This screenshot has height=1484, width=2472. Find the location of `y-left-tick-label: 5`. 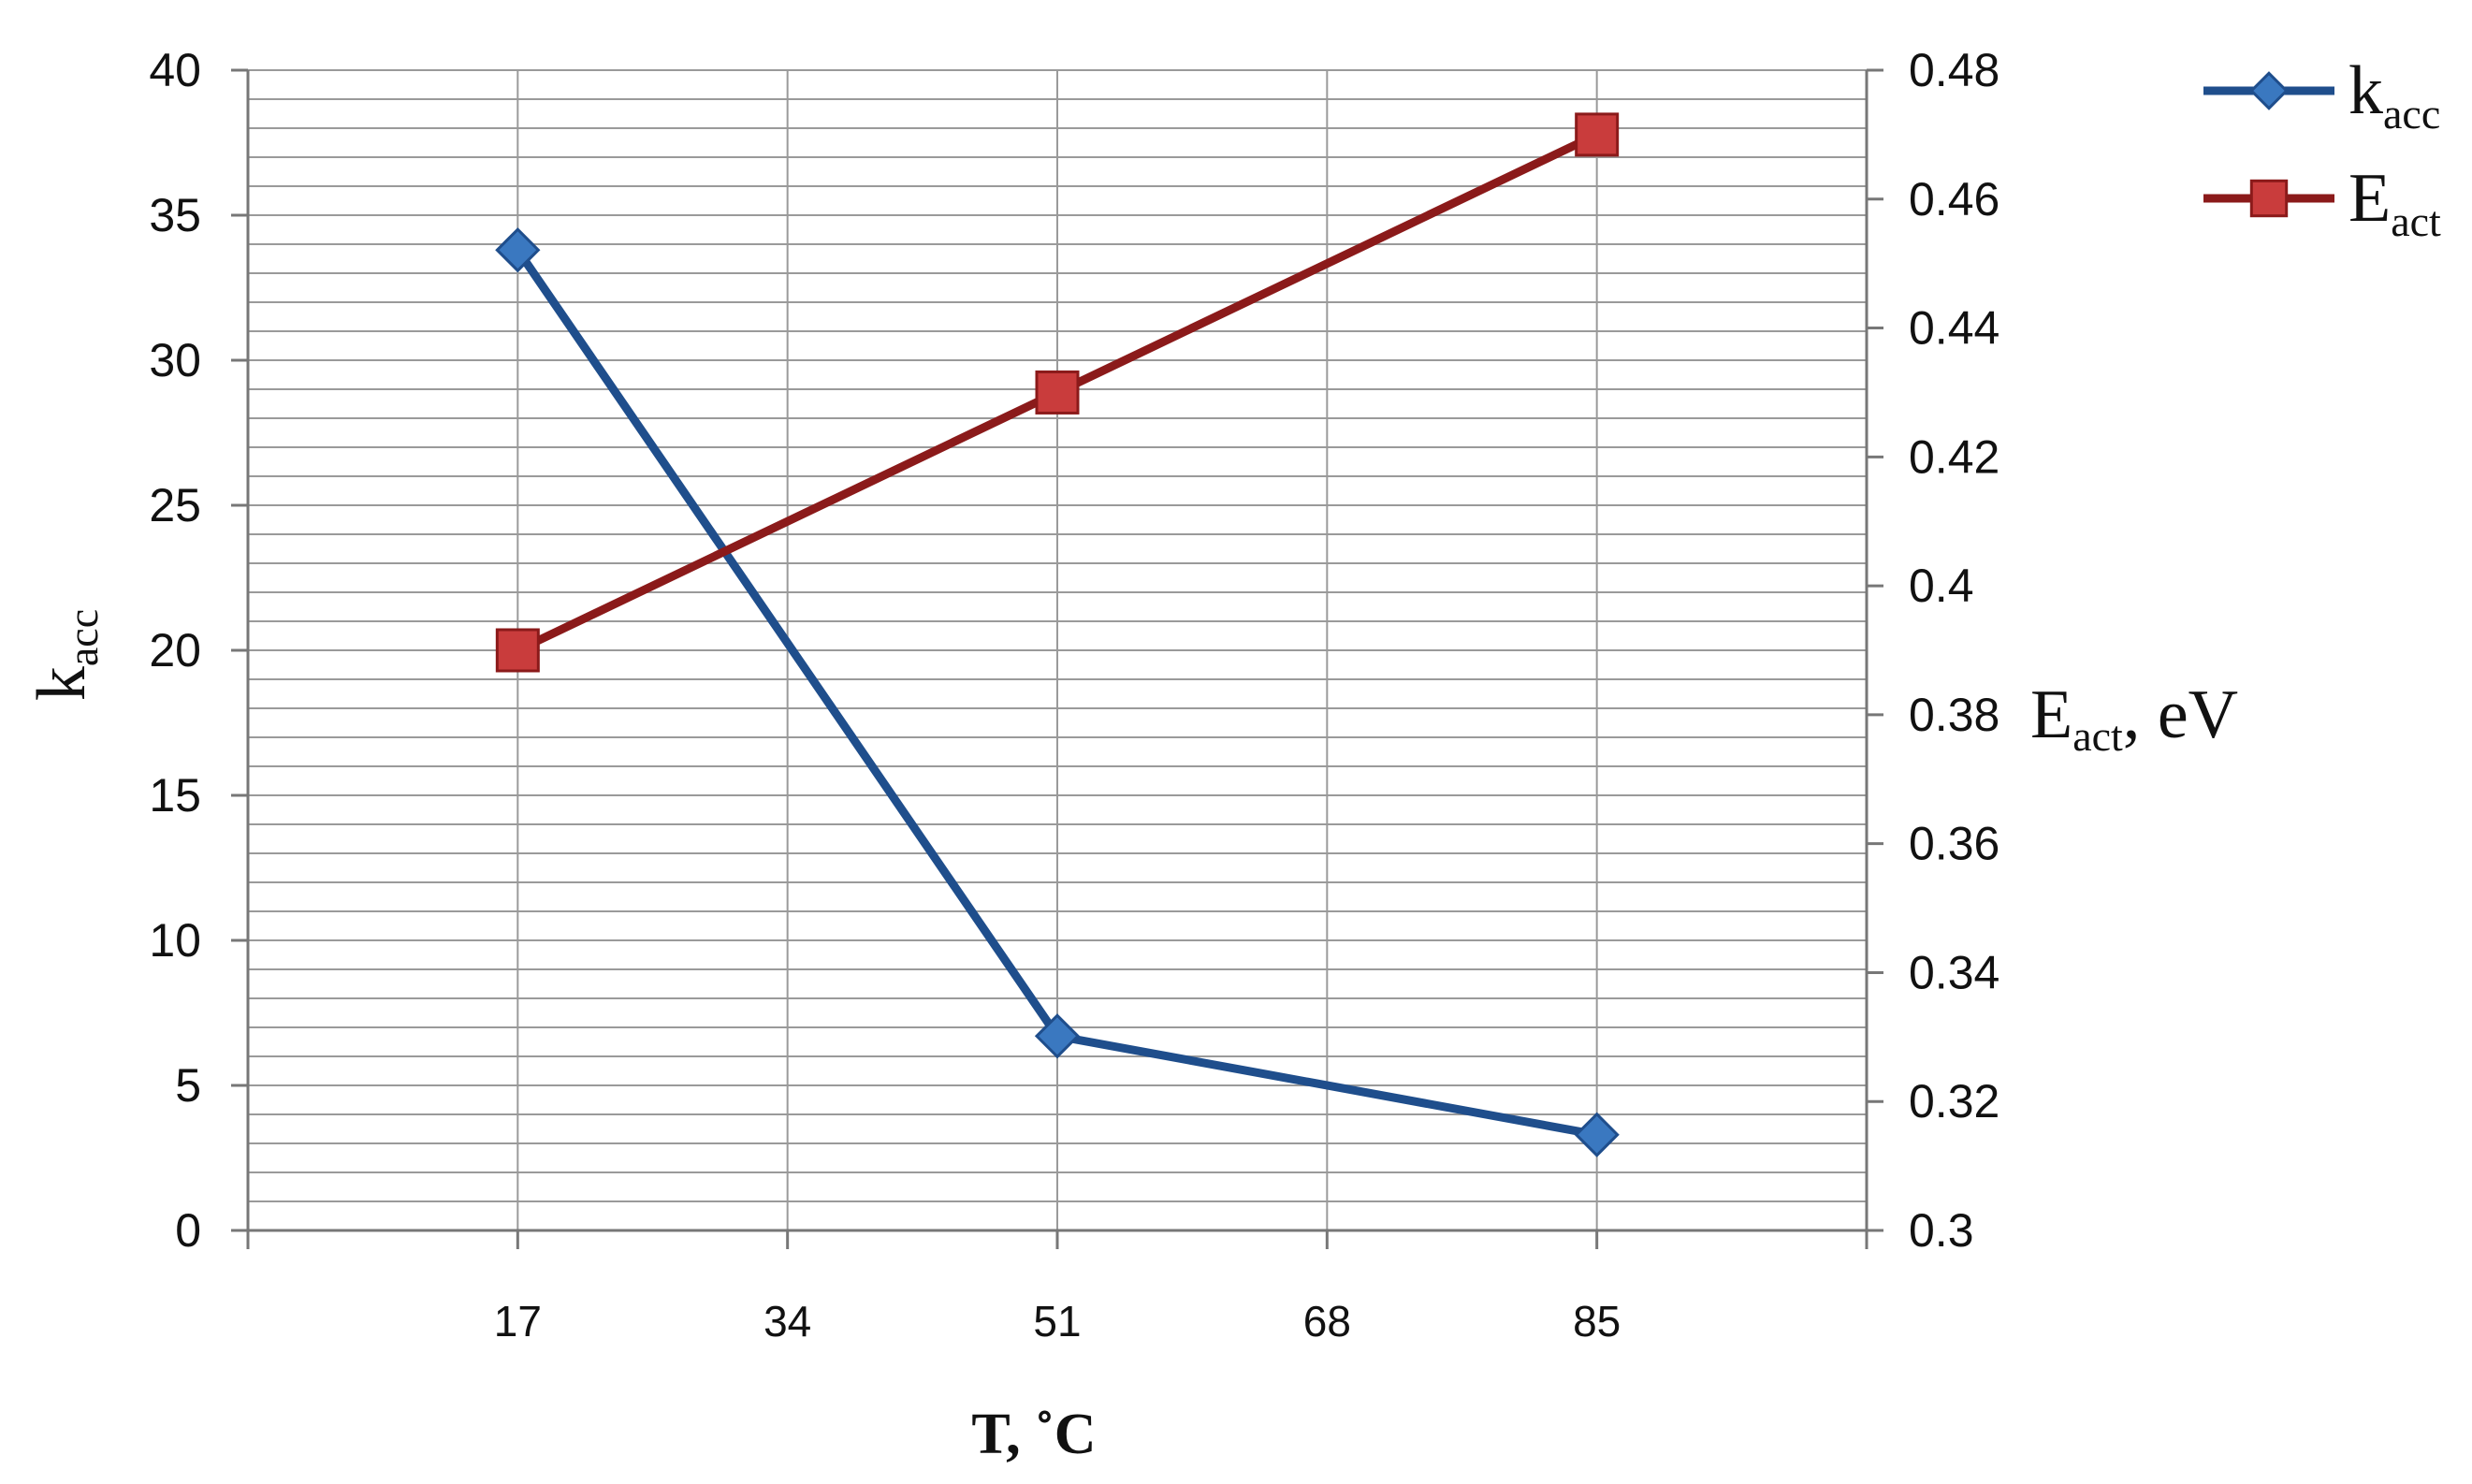

y-left-tick-label: 5 is located at coordinates (188, 1085).